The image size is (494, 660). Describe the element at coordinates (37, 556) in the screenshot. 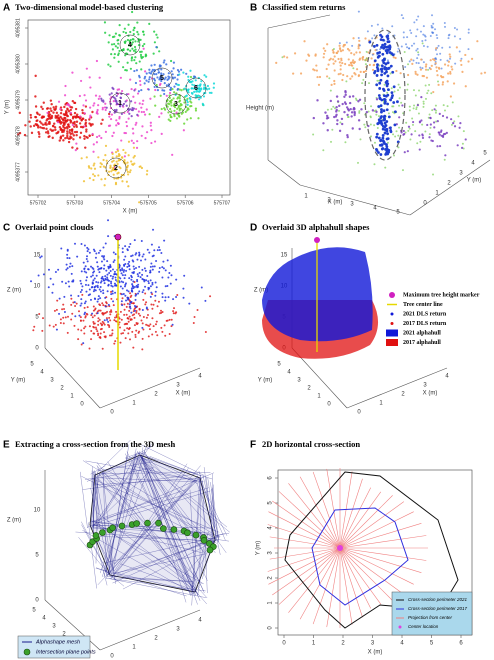

I see `z-tick-label: 5` at that location.